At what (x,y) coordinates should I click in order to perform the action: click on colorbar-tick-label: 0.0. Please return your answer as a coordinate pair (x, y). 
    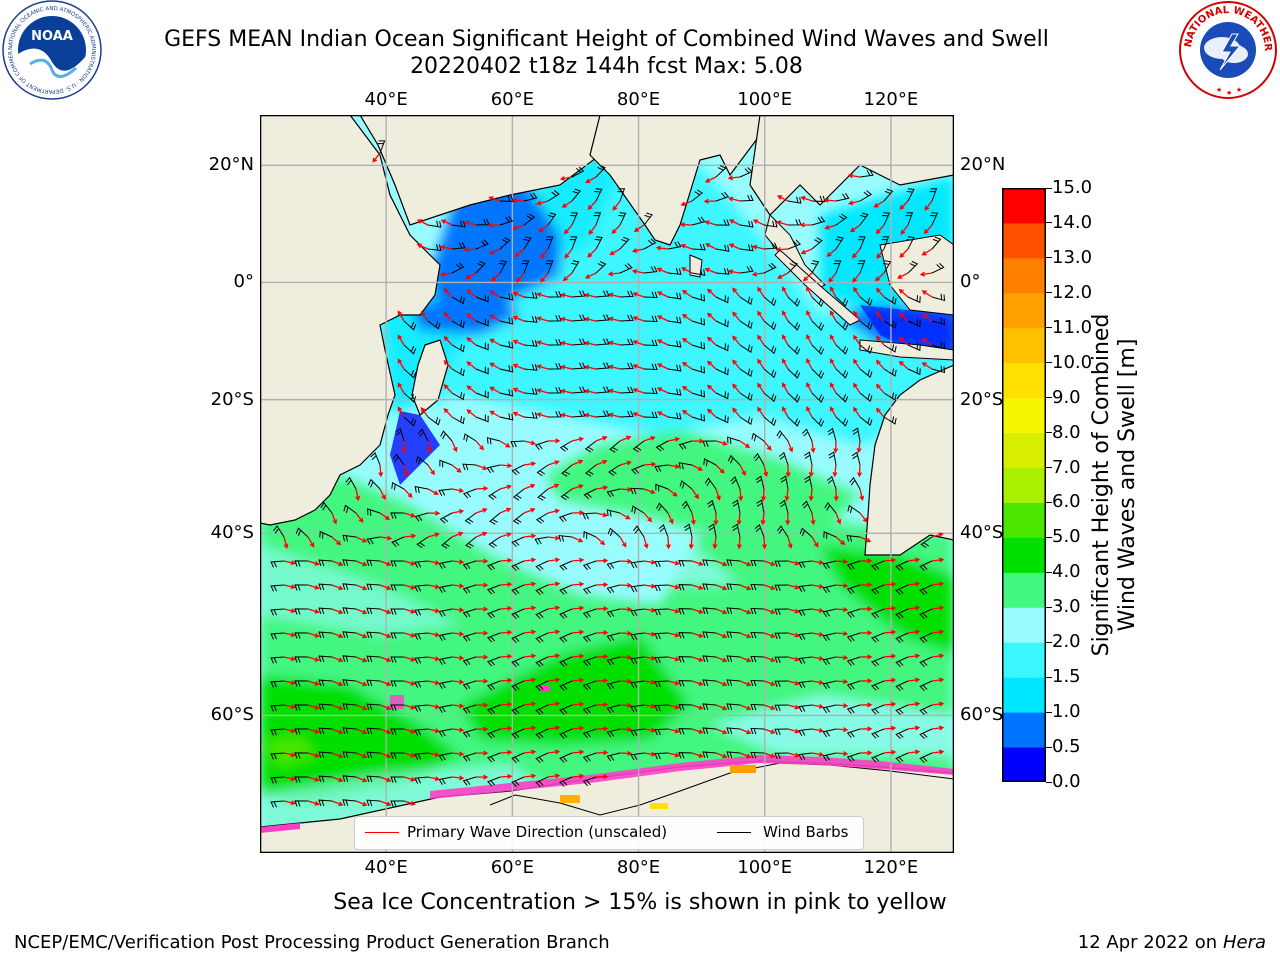
    Looking at the image, I should click on (1066, 781).